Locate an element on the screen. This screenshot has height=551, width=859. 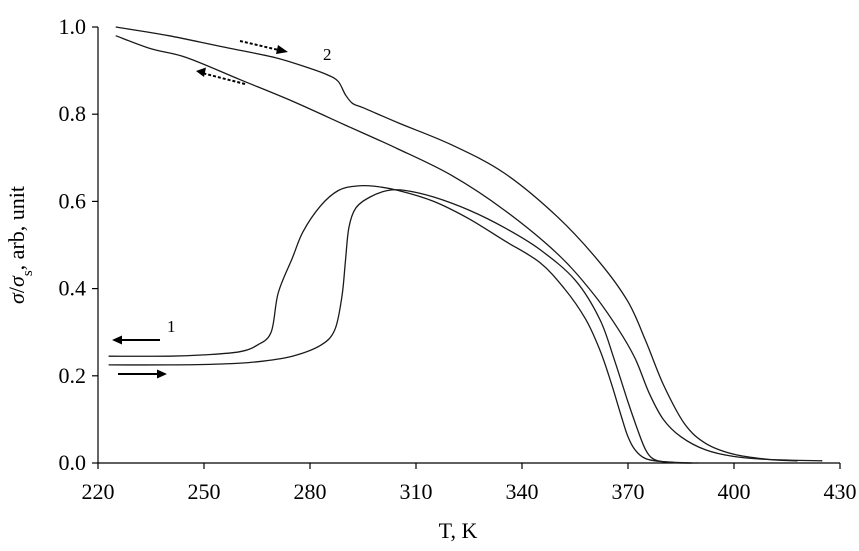
arrow-curve1-heating-head is located at coordinates (162, 374).